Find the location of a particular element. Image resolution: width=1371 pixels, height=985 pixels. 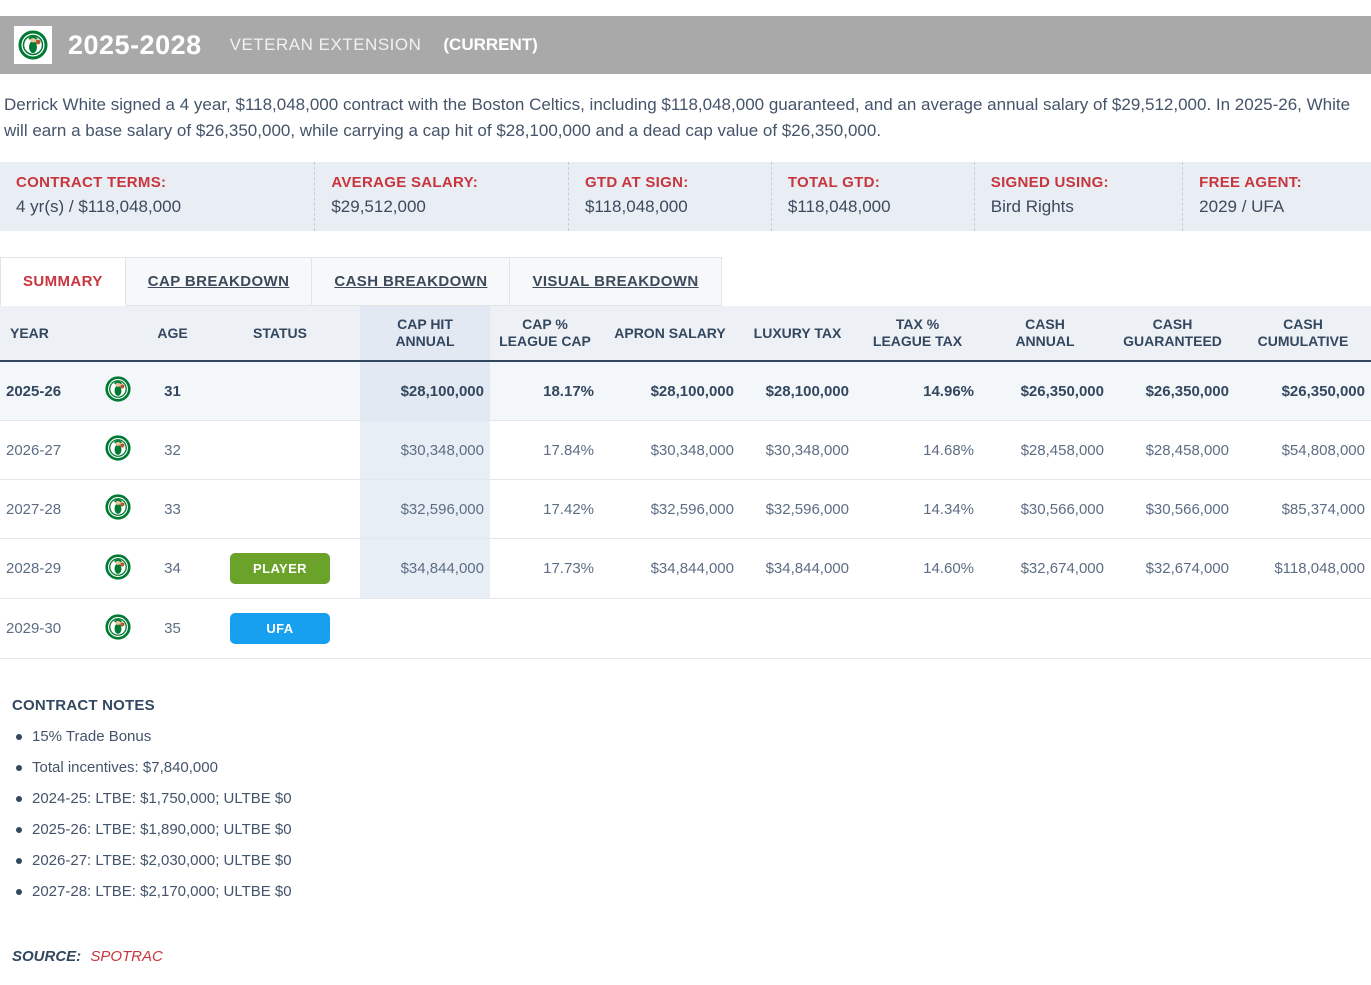

luxury-tax-cell: $34,844,000 is located at coordinates (797, 568).